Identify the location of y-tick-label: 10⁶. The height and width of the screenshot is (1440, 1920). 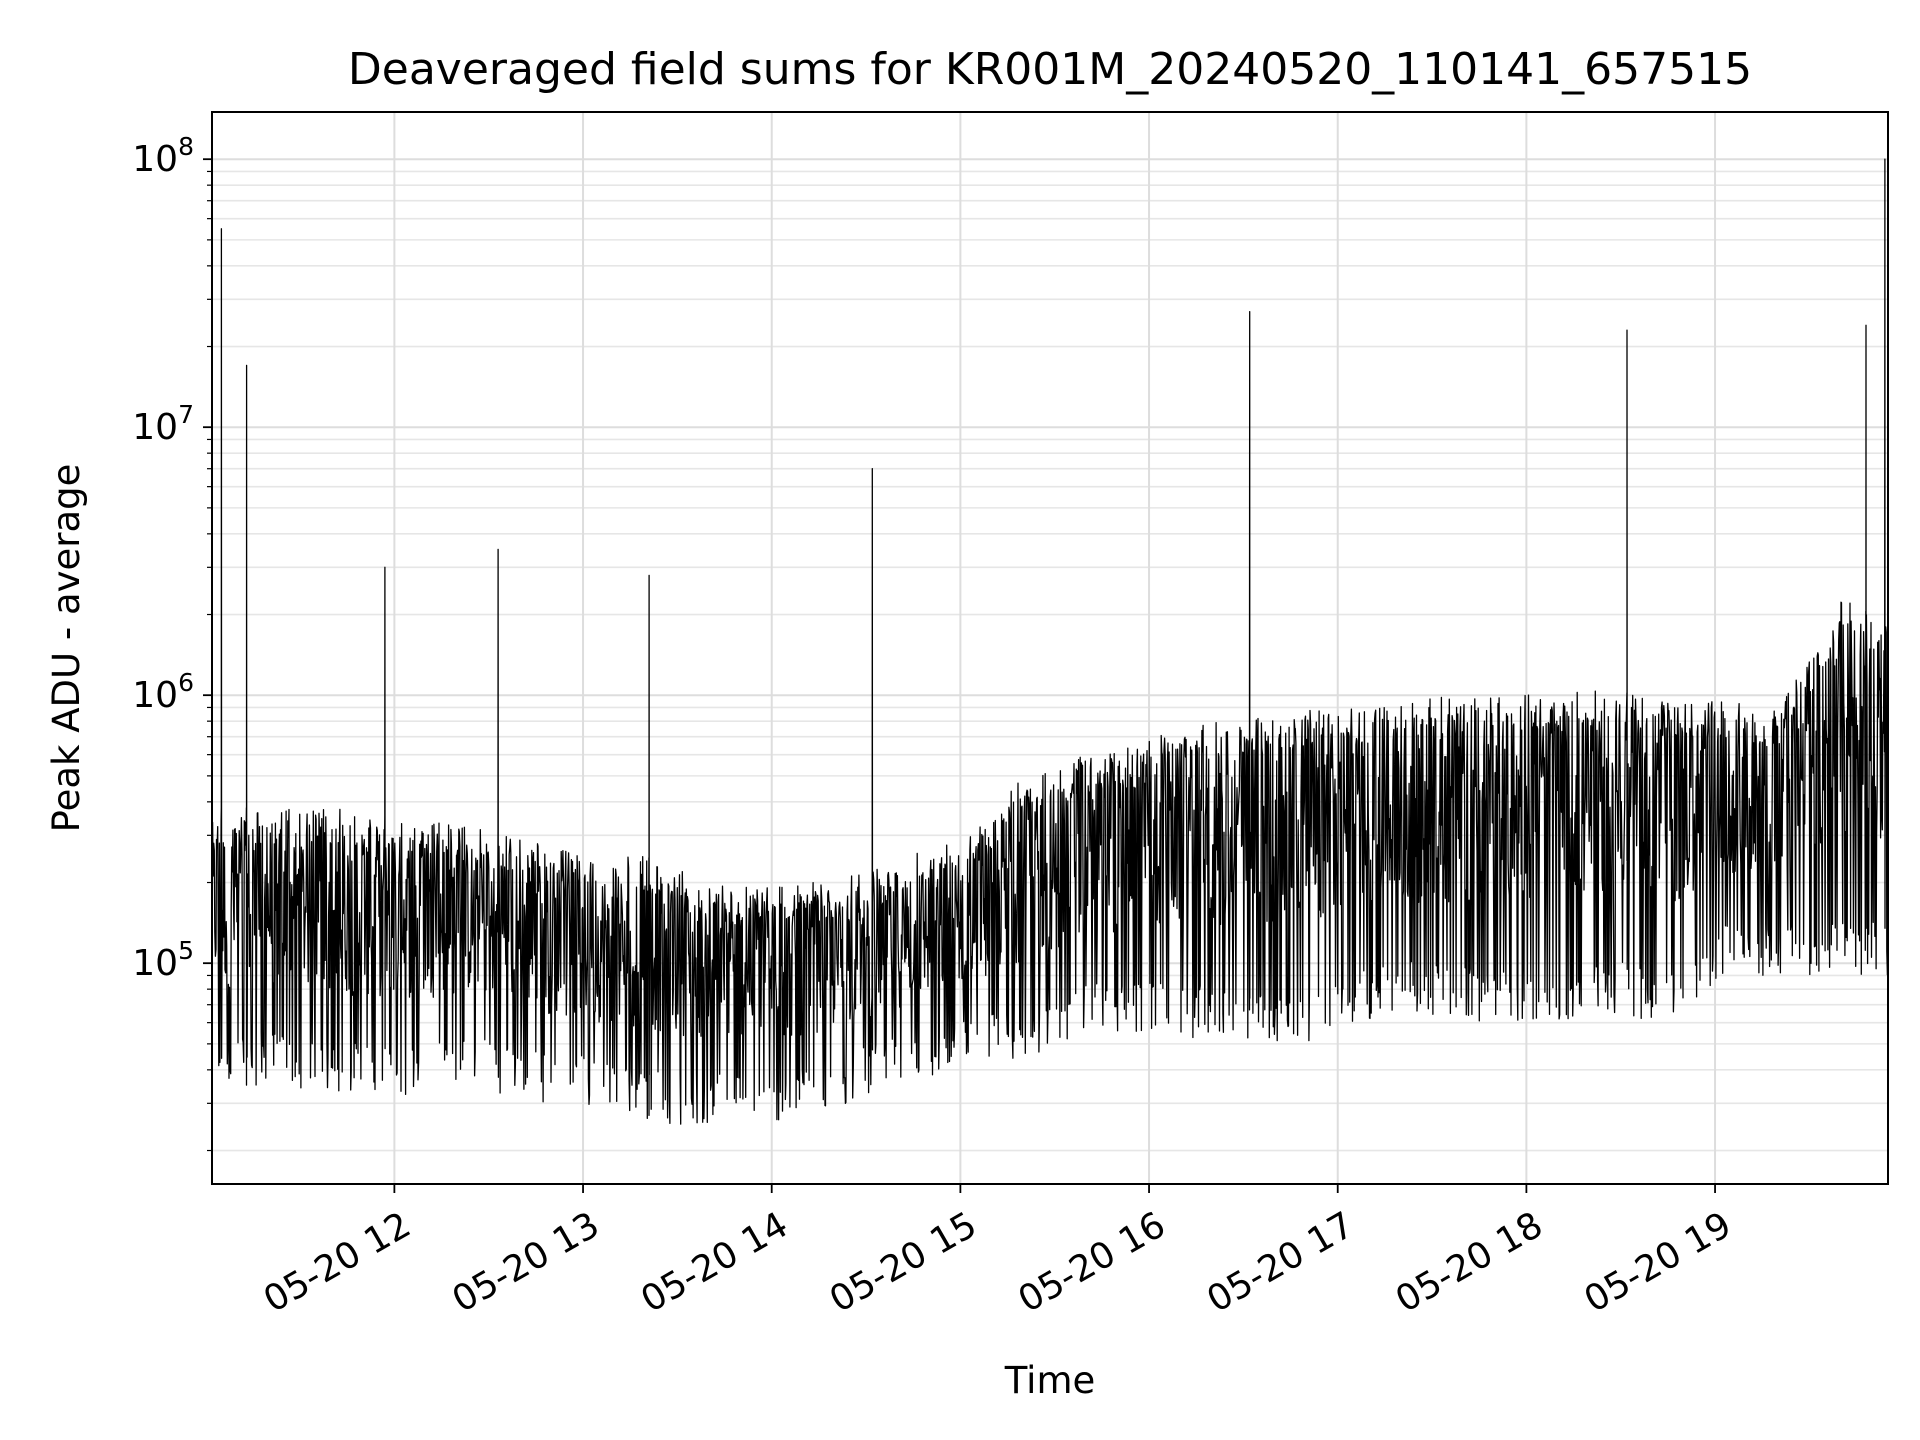
(163, 692).